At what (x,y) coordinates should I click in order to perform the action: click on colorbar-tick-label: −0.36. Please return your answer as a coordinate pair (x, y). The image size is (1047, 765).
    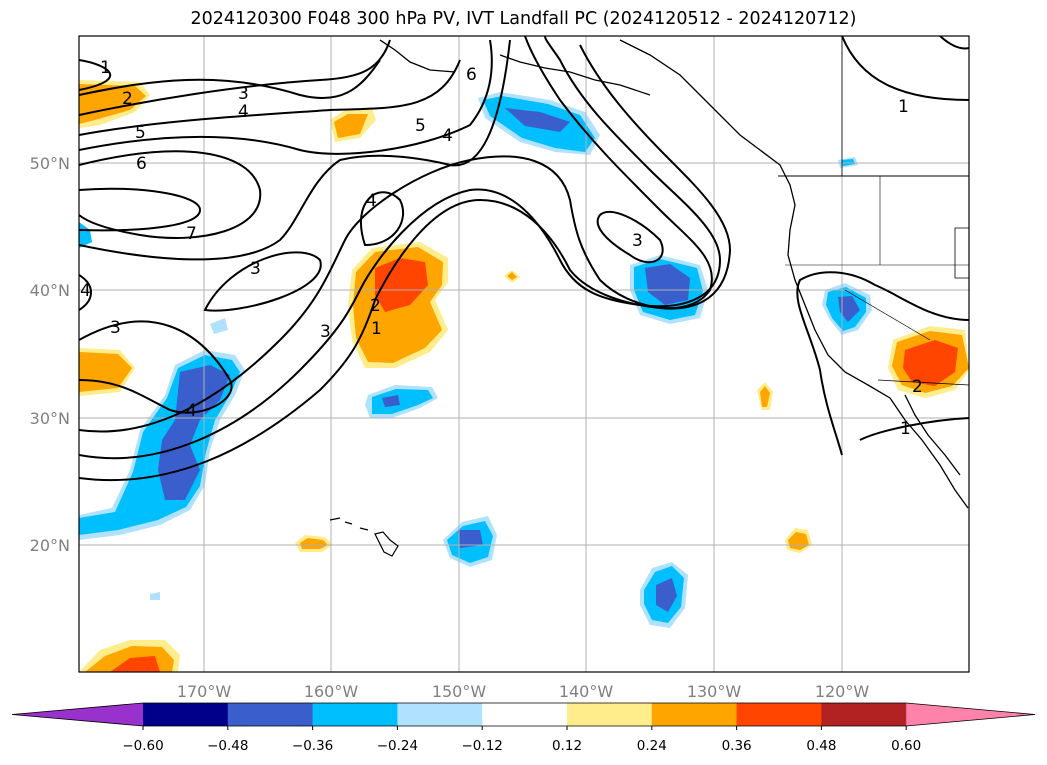
    Looking at the image, I should click on (312, 746).